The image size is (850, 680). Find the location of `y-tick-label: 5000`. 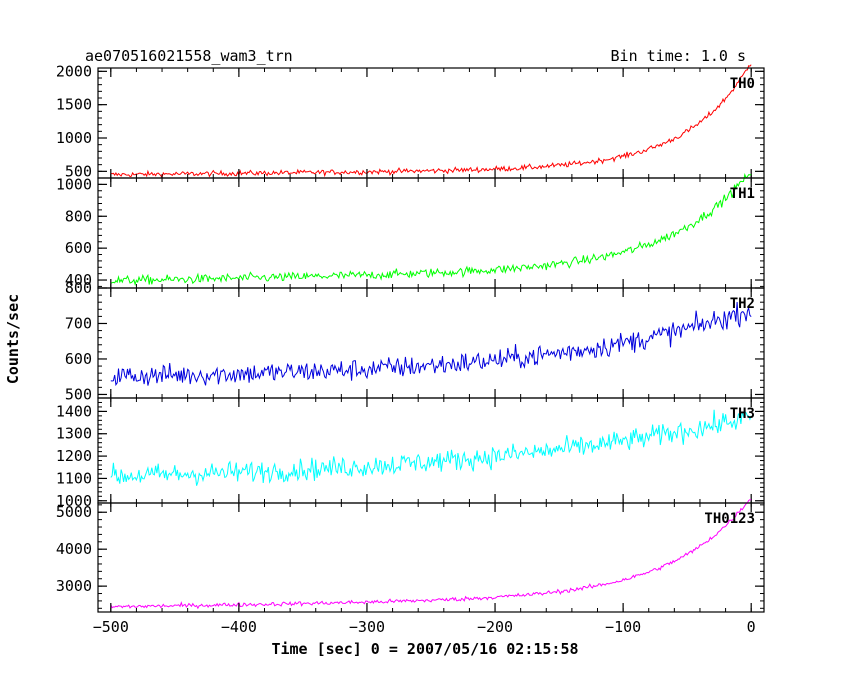

y-tick-label: 5000 is located at coordinates (74, 512).